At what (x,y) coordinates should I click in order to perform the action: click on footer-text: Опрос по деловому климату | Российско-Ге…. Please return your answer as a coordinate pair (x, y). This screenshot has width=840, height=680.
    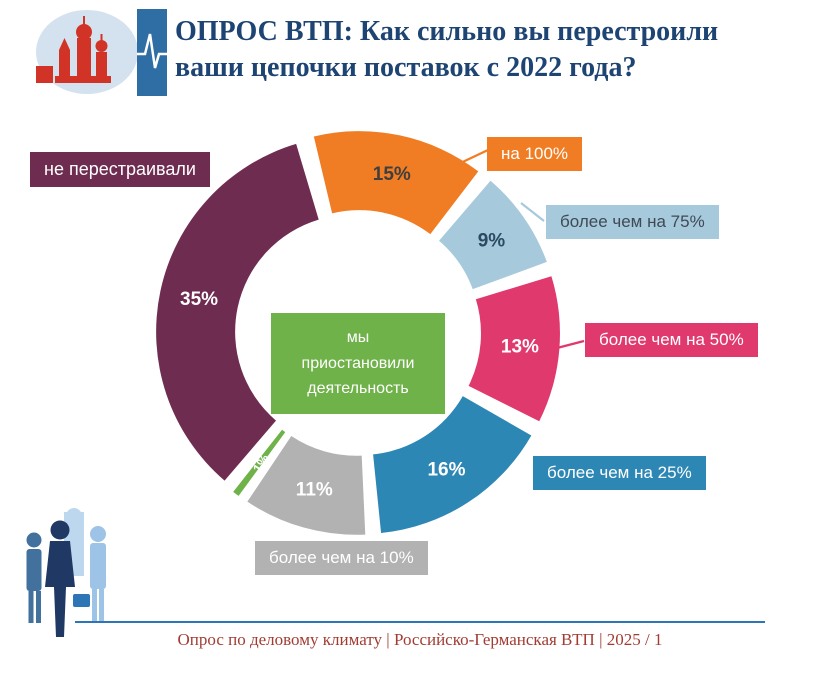
    Looking at the image, I should click on (420, 639).